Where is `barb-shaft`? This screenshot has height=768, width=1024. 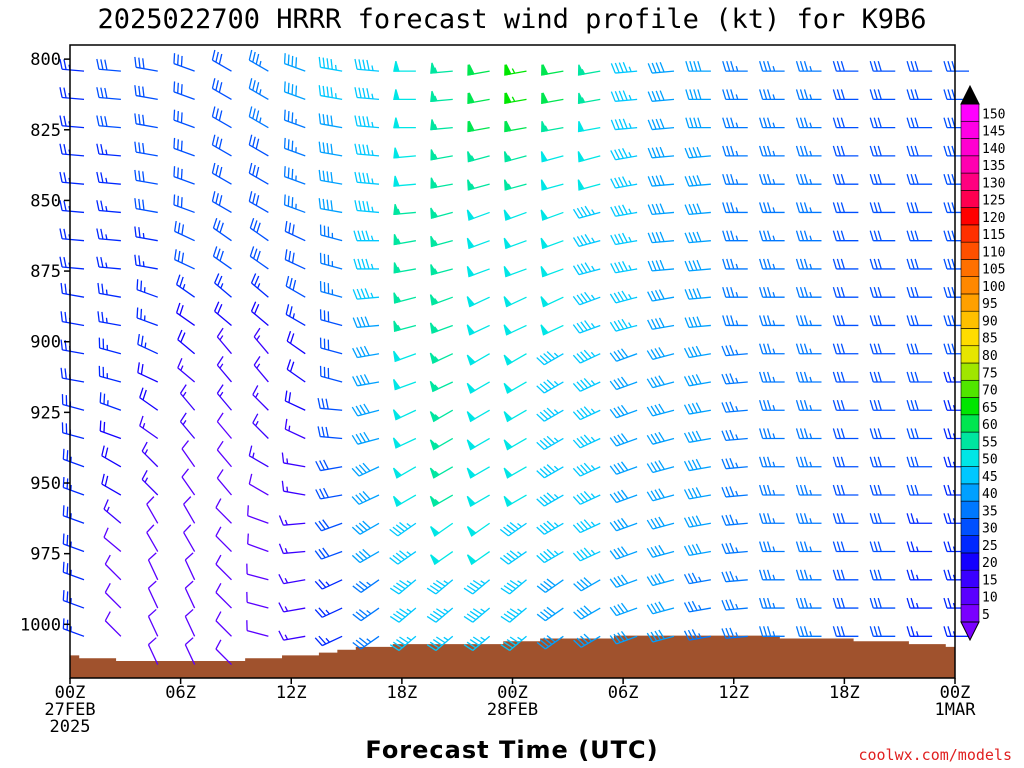
barb-shaft is located at coordinates (223, 657).